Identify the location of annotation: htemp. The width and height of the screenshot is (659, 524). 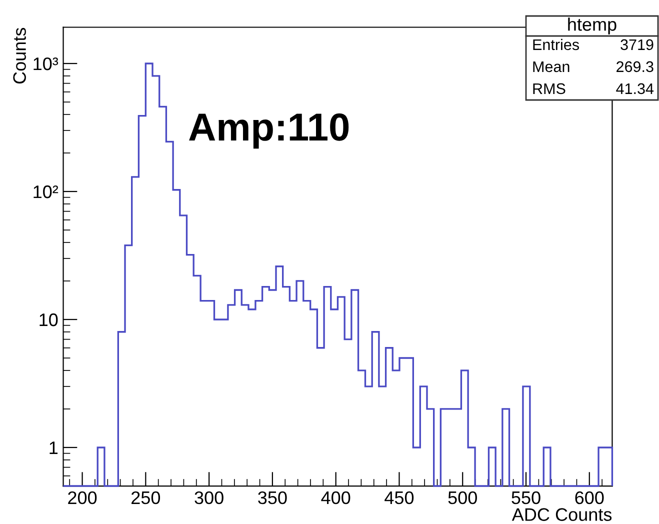
(592, 26).